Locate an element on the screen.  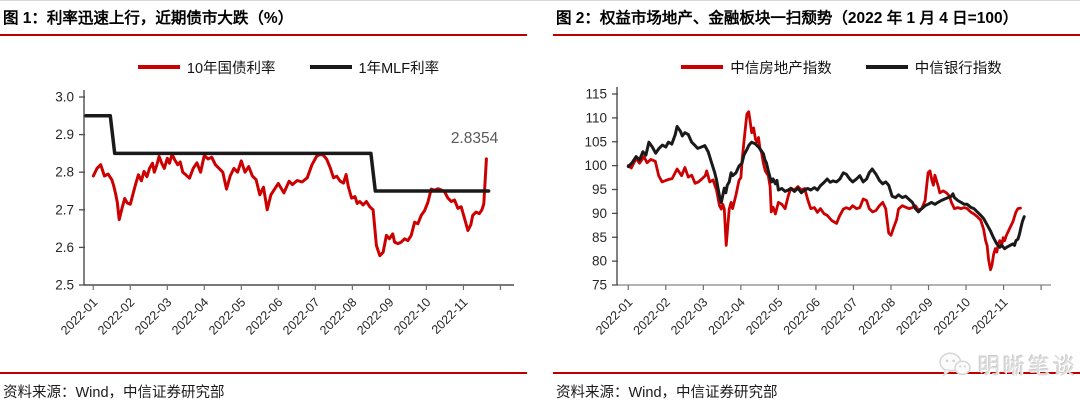
y-tick-label: 2.7 is located at coordinates (64, 209).